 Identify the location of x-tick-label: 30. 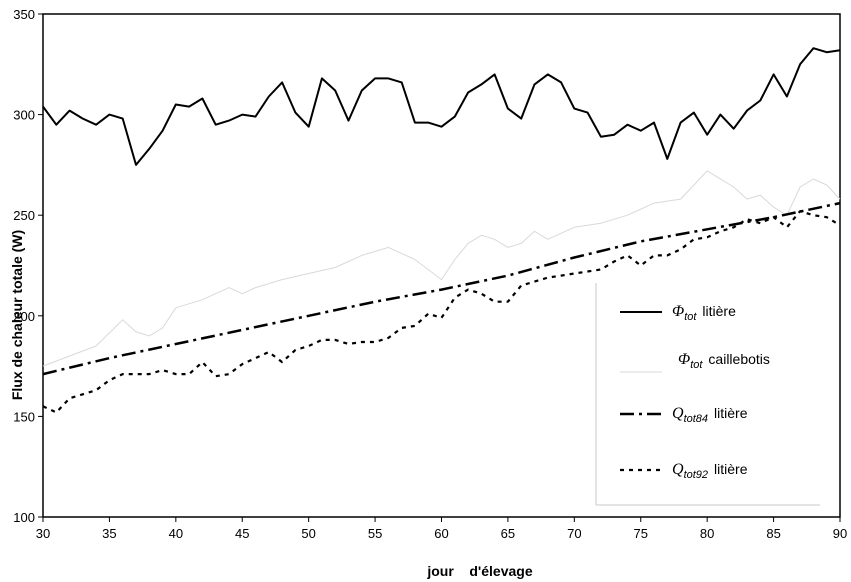
(43, 533).